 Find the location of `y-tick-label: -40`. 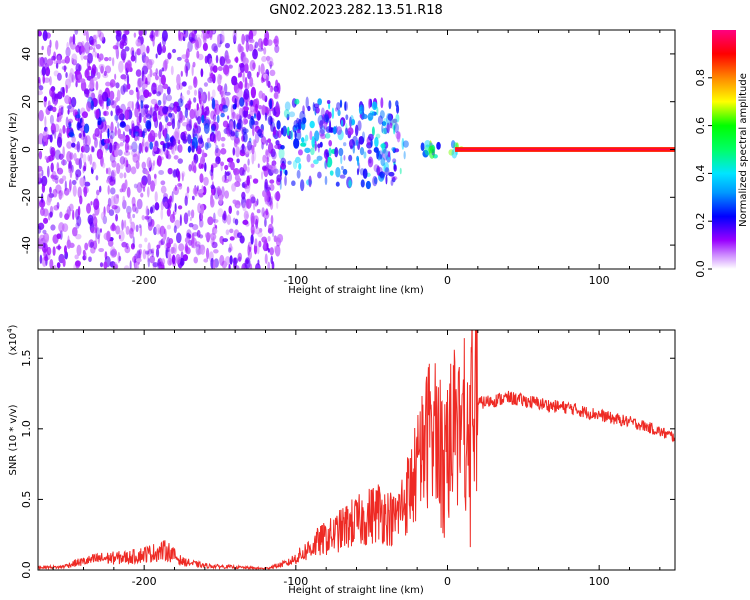

y-tick-label: -40 is located at coordinates (26, 245).